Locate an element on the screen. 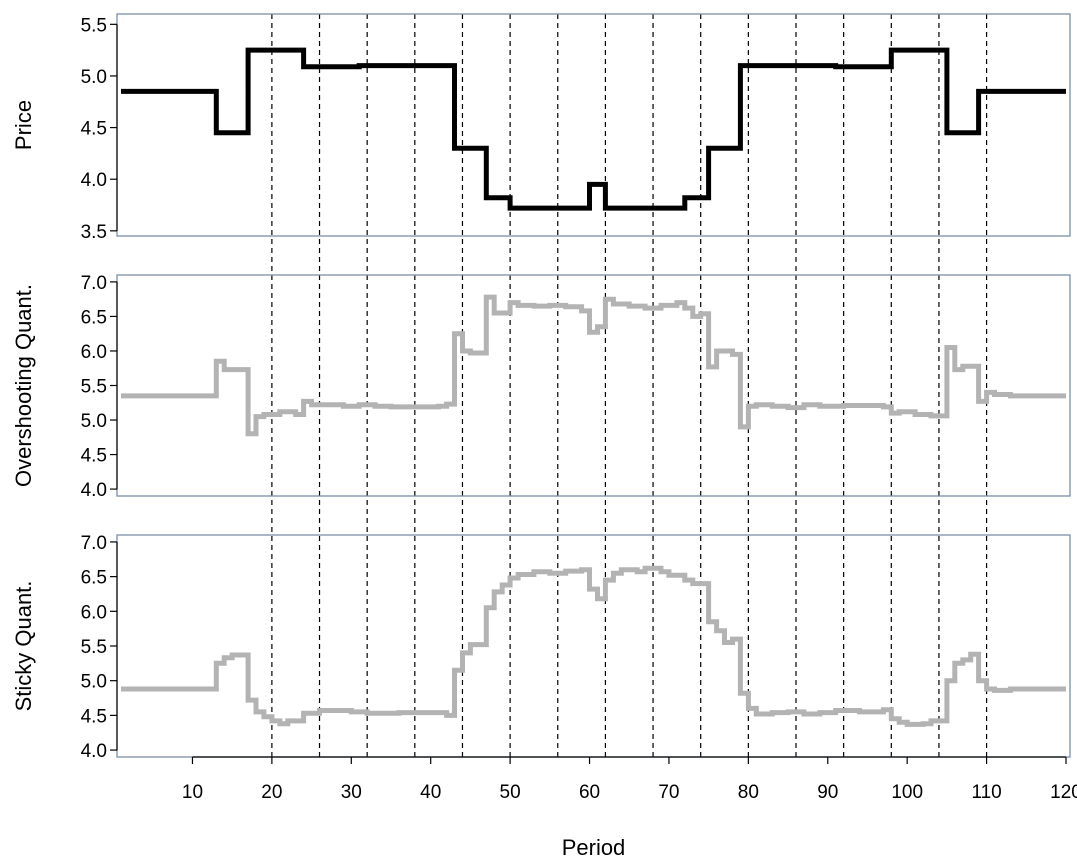 The image size is (1077, 863). x-tick-label-5: 60 is located at coordinates (589, 792).